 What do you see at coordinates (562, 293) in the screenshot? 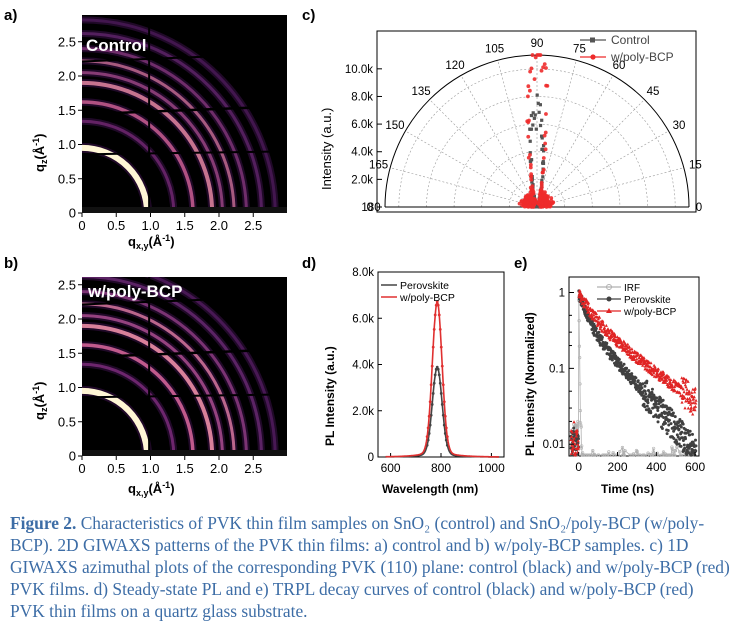
I see `trpl-ytick-label: 1` at bounding box center [562, 293].